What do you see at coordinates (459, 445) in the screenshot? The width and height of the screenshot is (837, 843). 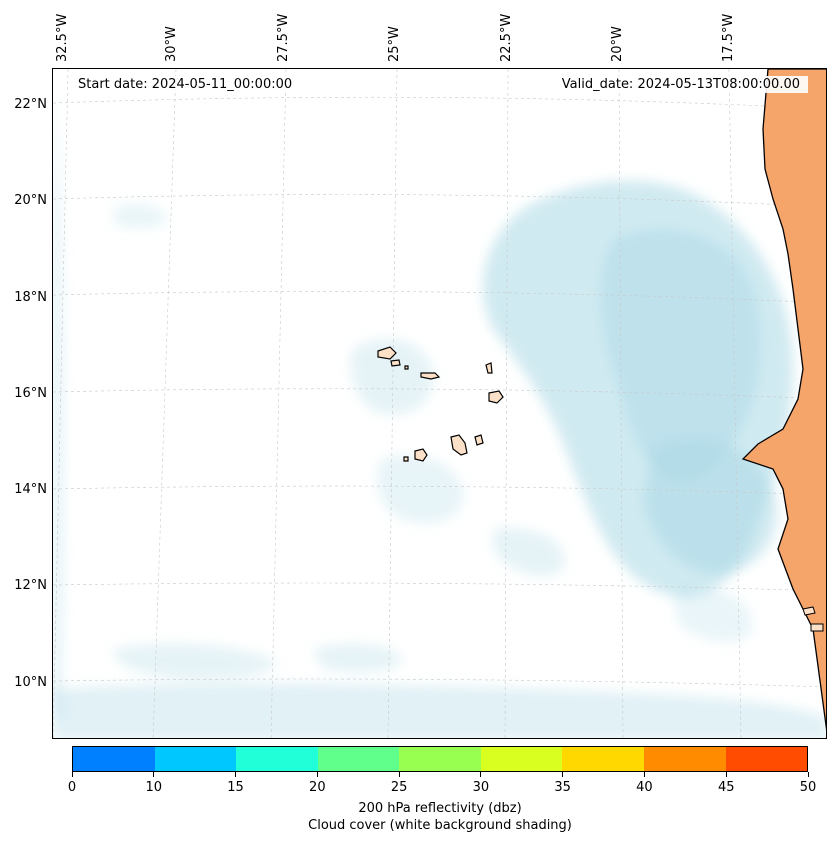 I see `island-santiago` at bounding box center [459, 445].